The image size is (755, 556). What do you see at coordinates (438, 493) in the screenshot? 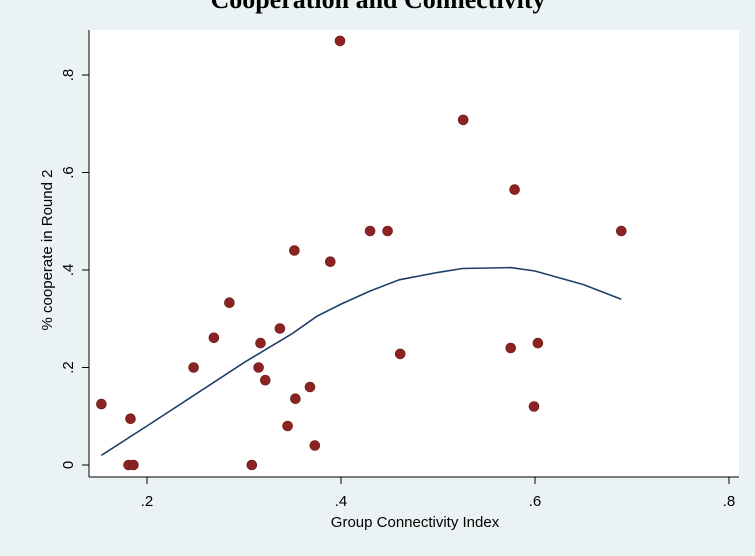
I see `x-axis-ticks: .2 .4 .6 .8` at bounding box center [438, 493].